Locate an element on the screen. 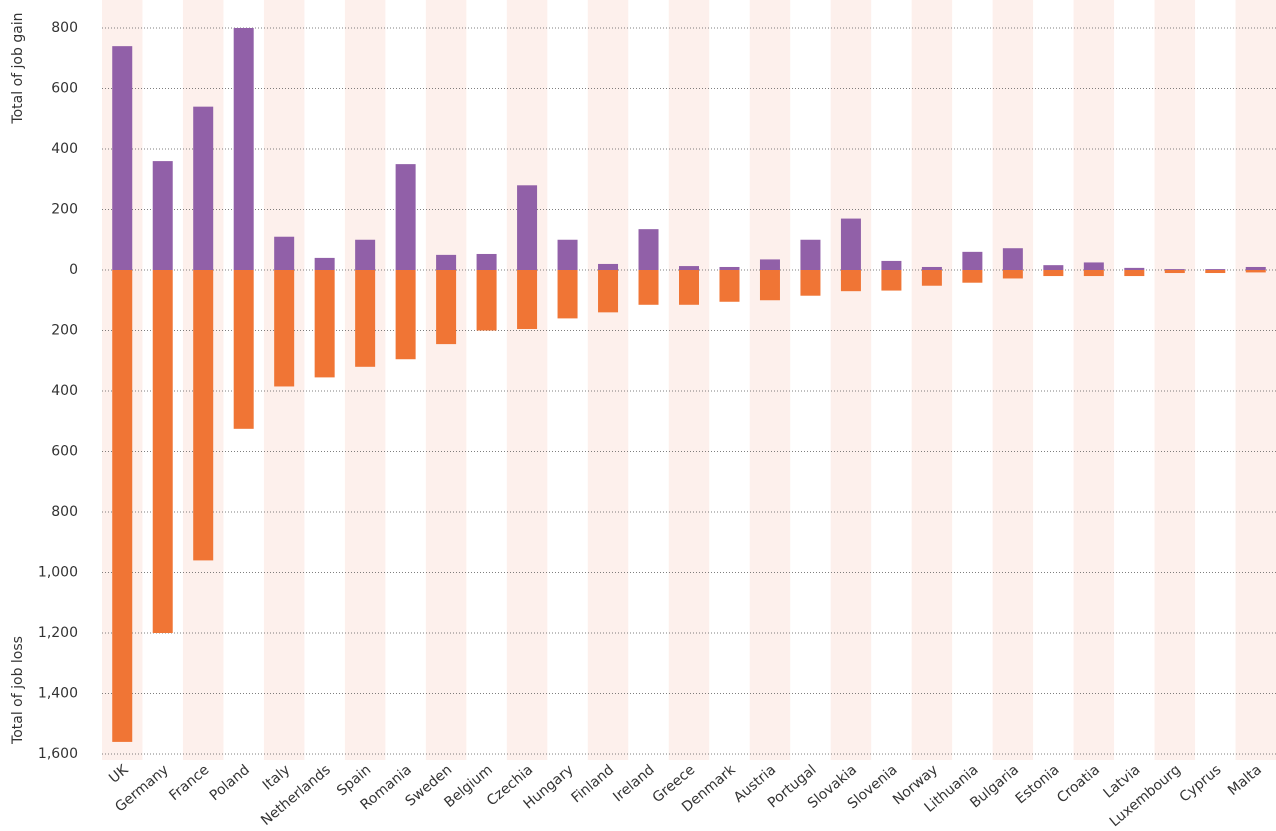 This screenshot has width=1276, height=831. x-tick-label: Poland is located at coordinates (230, 783).